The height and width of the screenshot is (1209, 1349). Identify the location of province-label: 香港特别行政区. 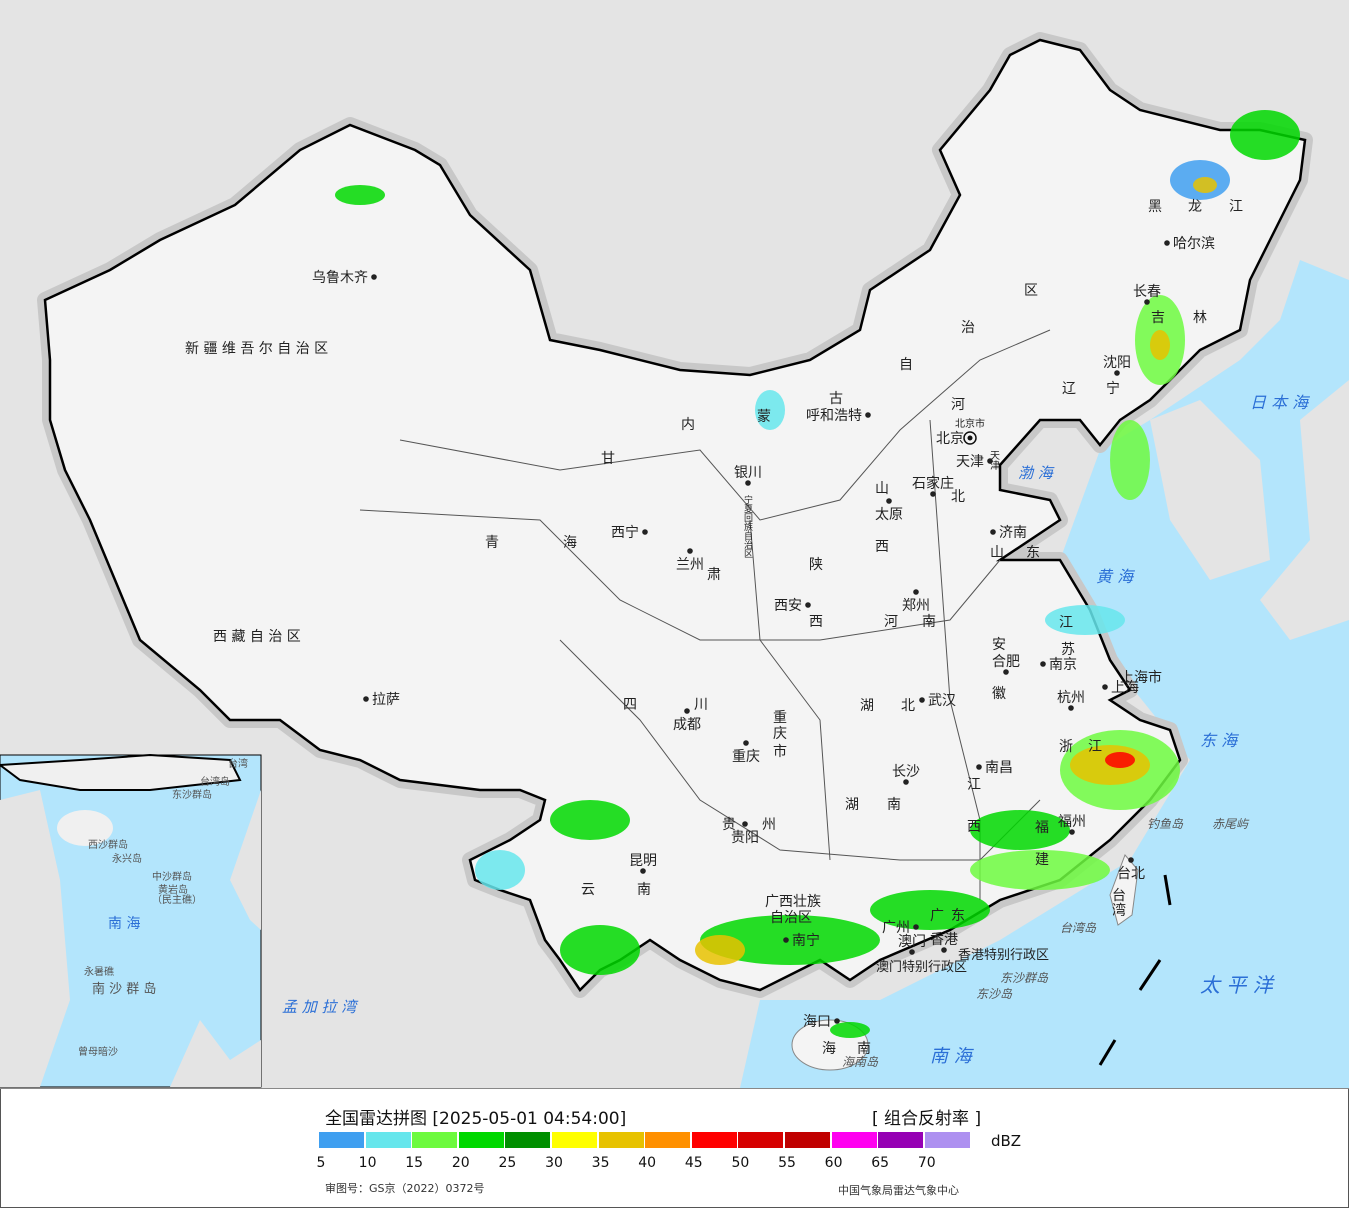
(1003, 955).